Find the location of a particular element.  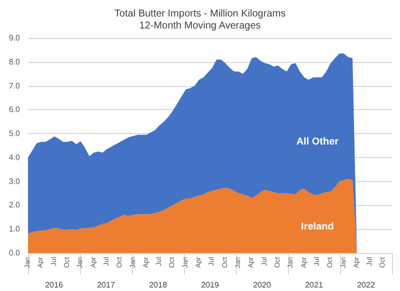

series-label: All Other is located at coordinates (317, 142).